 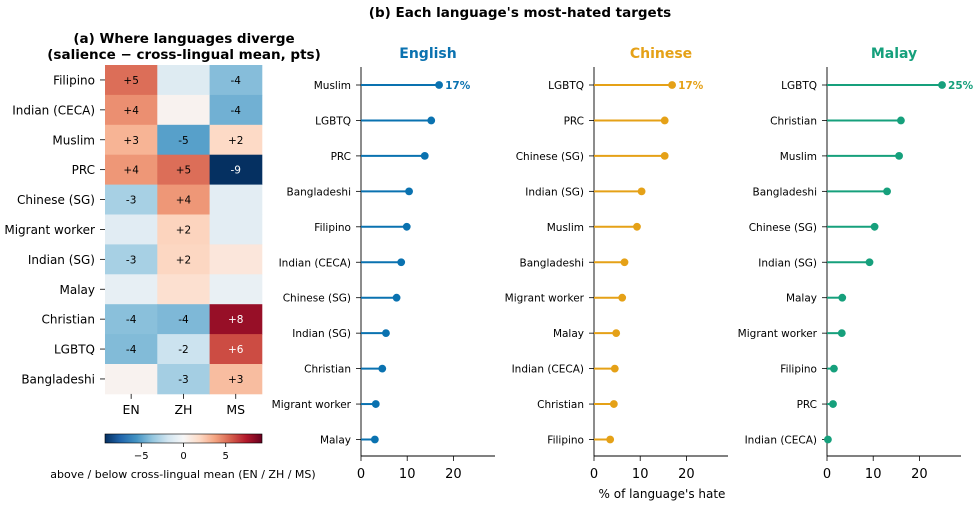 What do you see at coordinates (236, 171) in the screenshot?
I see `heatmap-cell-label: -9` at bounding box center [236, 171].